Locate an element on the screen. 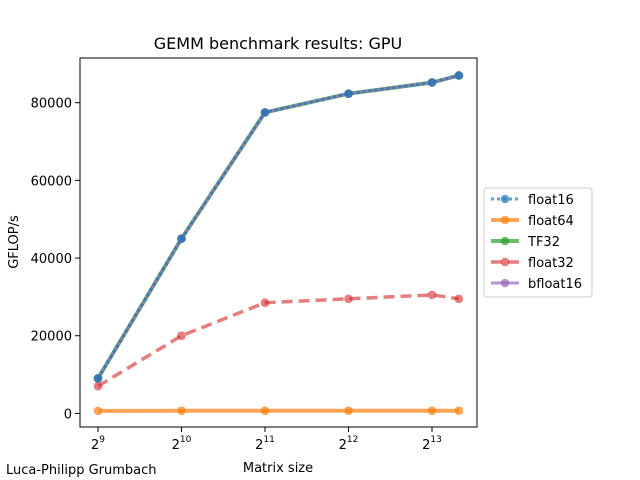 The height and width of the screenshot is (480, 640). y-tick-label: 60000 is located at coordinates (51, 181).